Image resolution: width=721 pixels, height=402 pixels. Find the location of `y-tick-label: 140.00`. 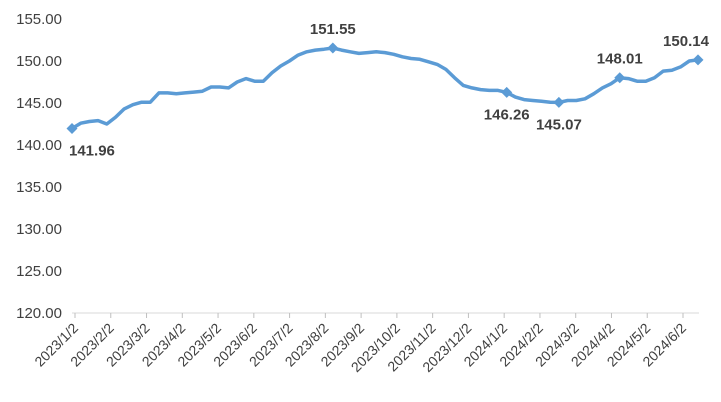

y-tick-label: 140.00 is located at coordinates (39, 145).